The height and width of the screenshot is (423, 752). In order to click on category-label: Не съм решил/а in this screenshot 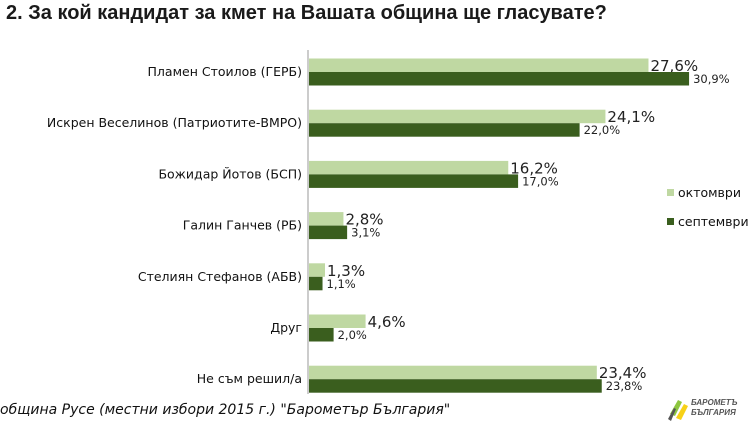, I will do `click(249, 378)`.